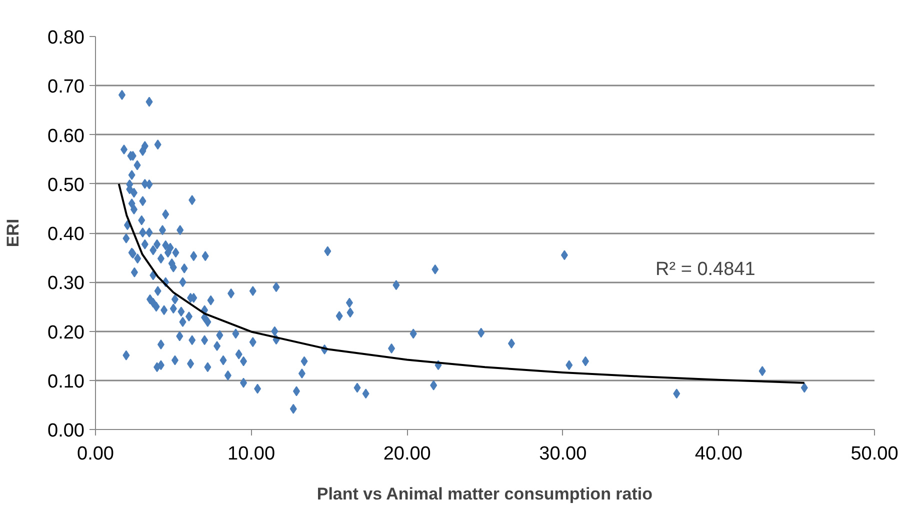 The image size is (922, 506). What do you see at coordinates (13, 233) in the screenshot?
I see `y-axis-title: ERI` at bounding box center [13, 233].